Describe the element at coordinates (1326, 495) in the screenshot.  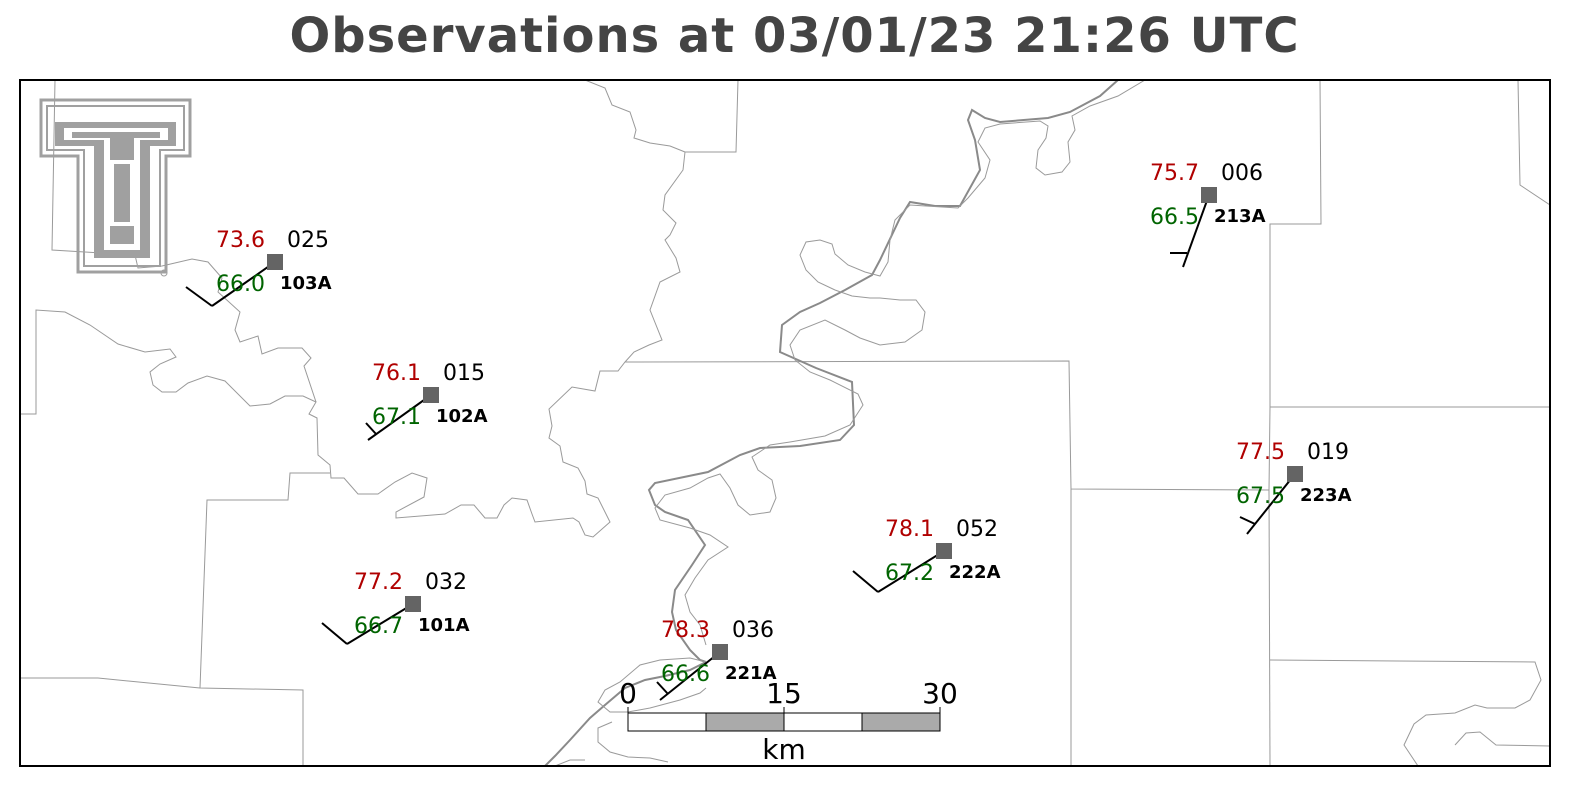
I see `station-id-label: 223A` at that location.